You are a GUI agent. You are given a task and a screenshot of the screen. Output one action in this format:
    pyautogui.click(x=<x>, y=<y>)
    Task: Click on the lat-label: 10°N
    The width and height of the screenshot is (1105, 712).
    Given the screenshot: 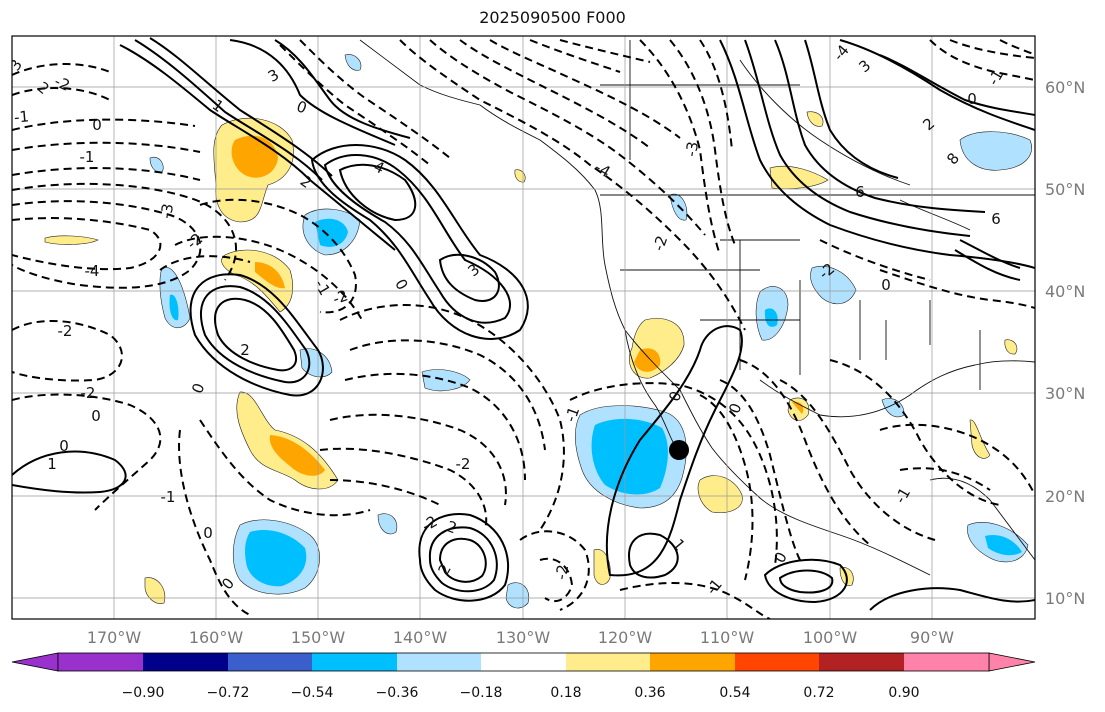 What is the action you would take?
    pyautogui.click(x=1065, y=598)
    